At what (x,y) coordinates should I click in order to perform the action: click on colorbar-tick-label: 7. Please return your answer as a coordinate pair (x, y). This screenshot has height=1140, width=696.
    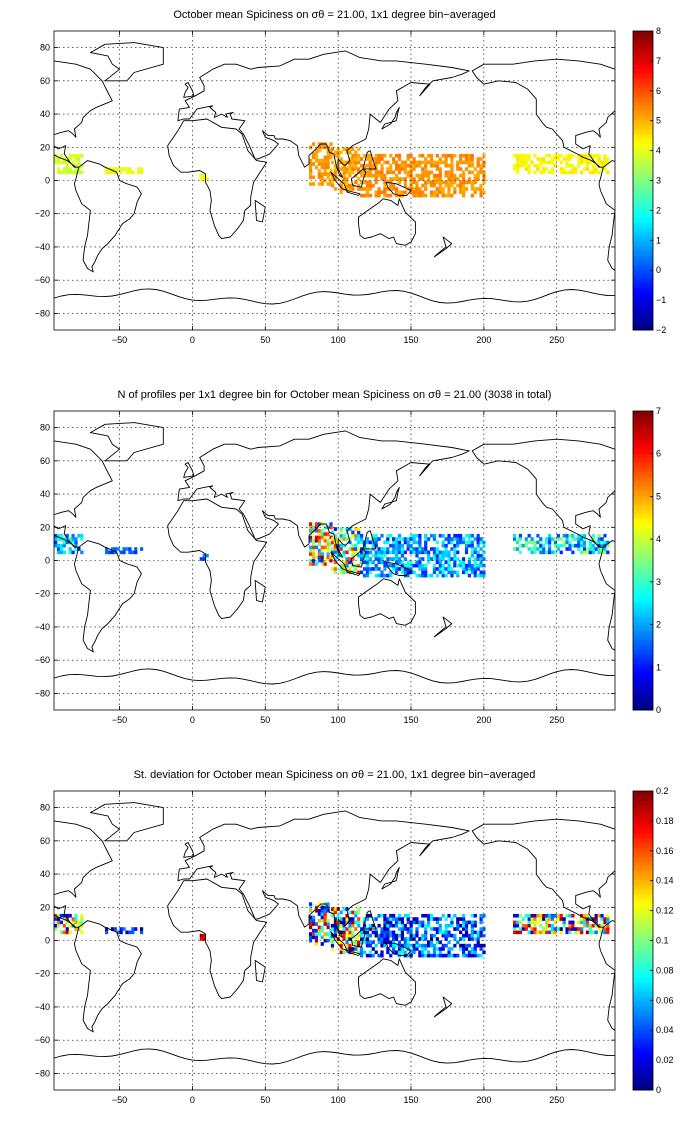
    Looking at the image, I should click on (658, 61).